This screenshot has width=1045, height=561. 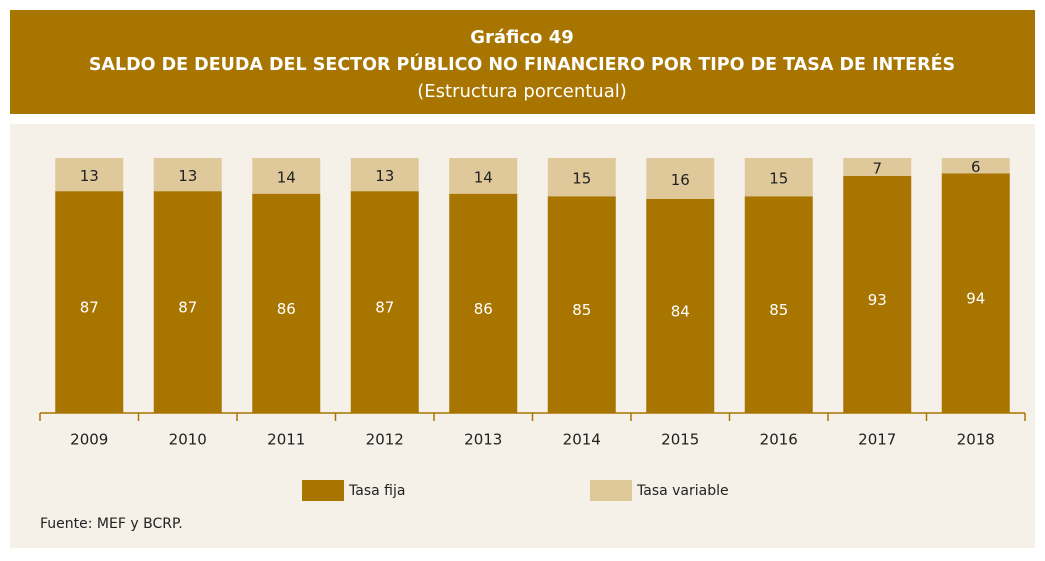 I want to click on x-tick-label: 2011, so click(x=286, y=440).